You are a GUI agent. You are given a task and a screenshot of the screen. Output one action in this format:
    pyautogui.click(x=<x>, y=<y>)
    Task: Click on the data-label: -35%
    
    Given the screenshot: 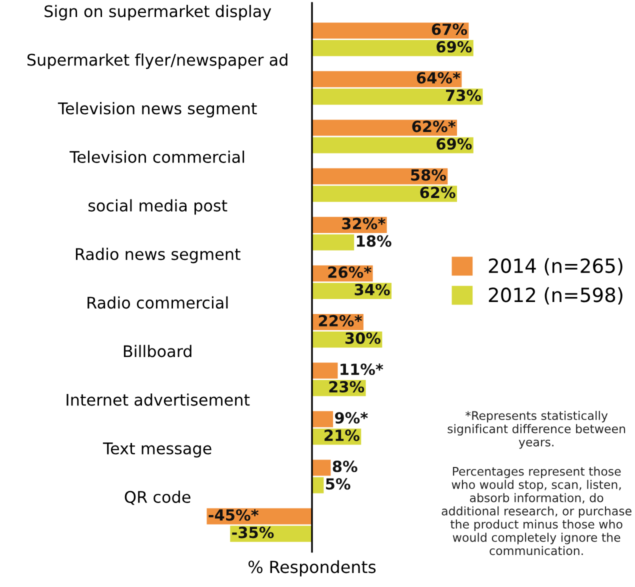 What is the action you would take?
    pyautogui.click(x=253, y=532)
    